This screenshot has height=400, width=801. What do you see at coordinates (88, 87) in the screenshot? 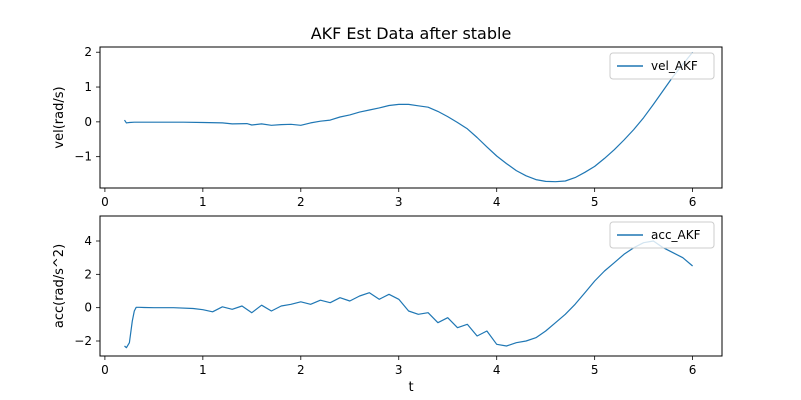
I see `y-tick-label: 1` at bounding box center [88, 87].